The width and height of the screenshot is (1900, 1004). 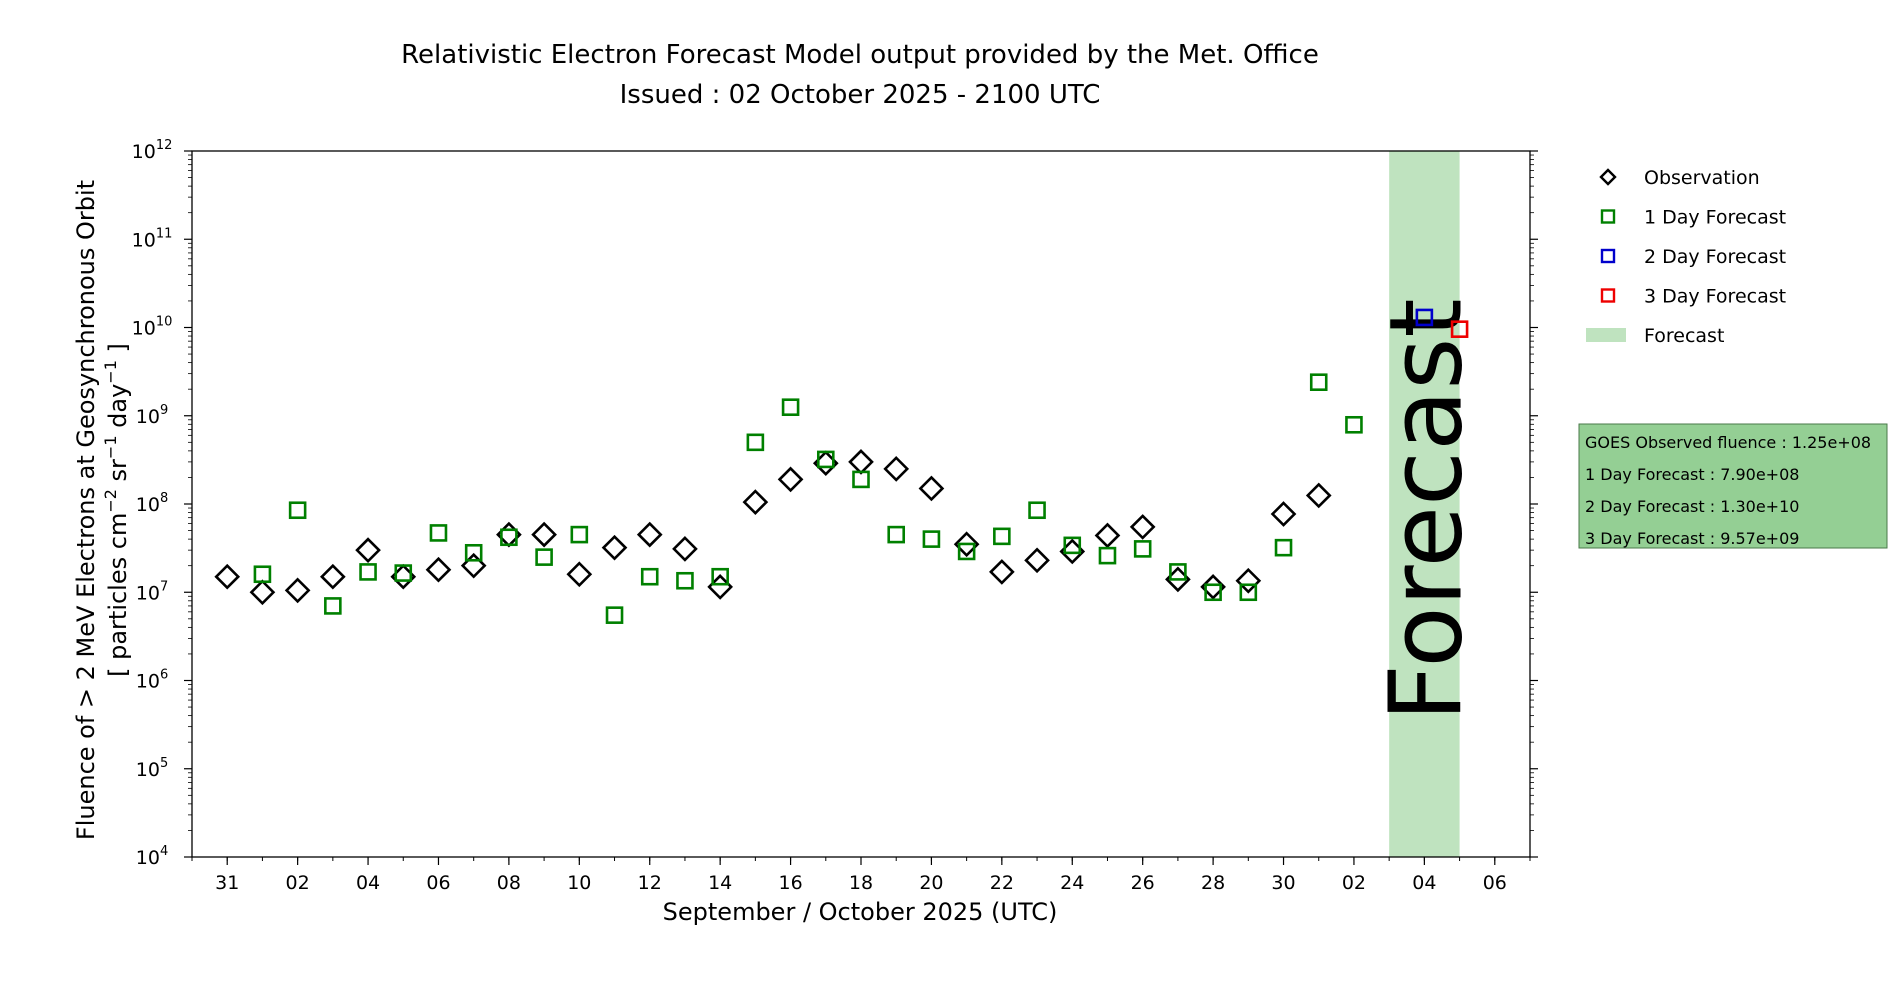 I want to click on series-1-day-forecast, so click(x=808, y=498).